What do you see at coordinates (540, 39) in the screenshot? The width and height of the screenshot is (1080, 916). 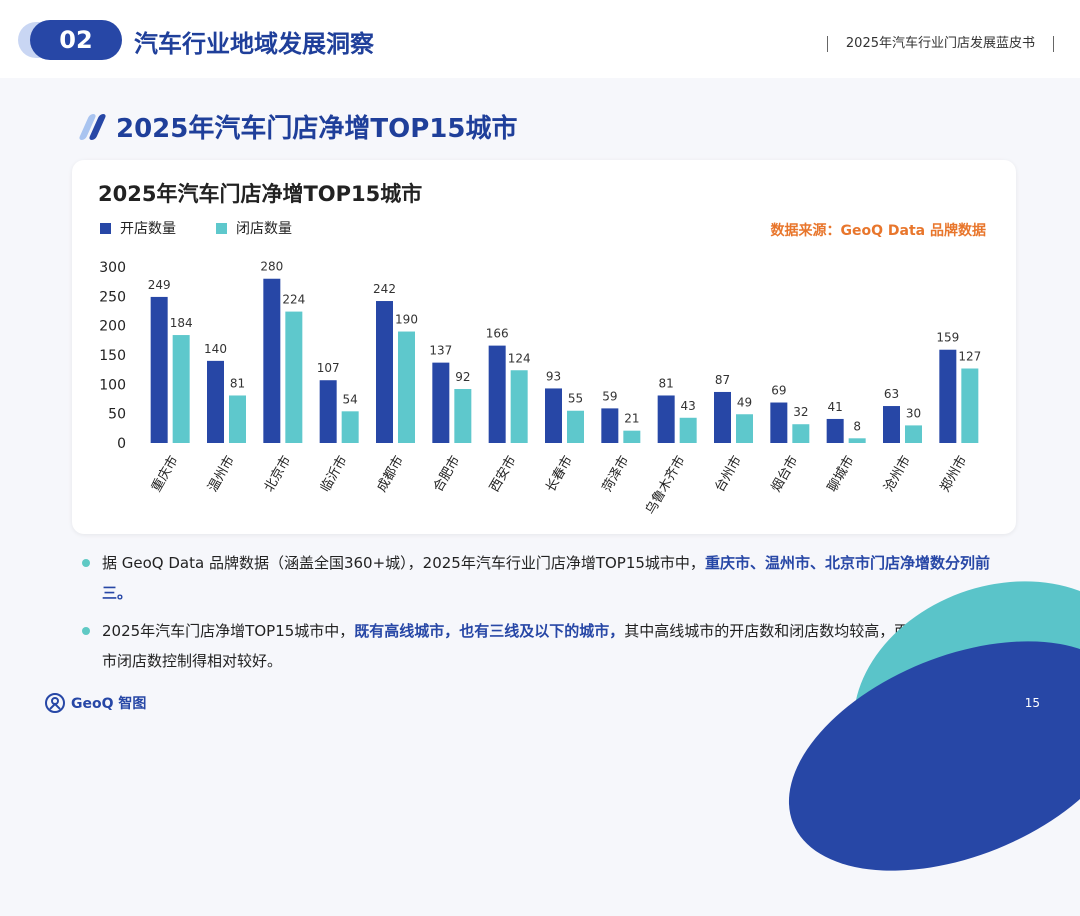 I see `header: 02 汽车行业地域发展洞察 2025年汽车行业门店发展蓝皮书` at bounding box center [540, 39].